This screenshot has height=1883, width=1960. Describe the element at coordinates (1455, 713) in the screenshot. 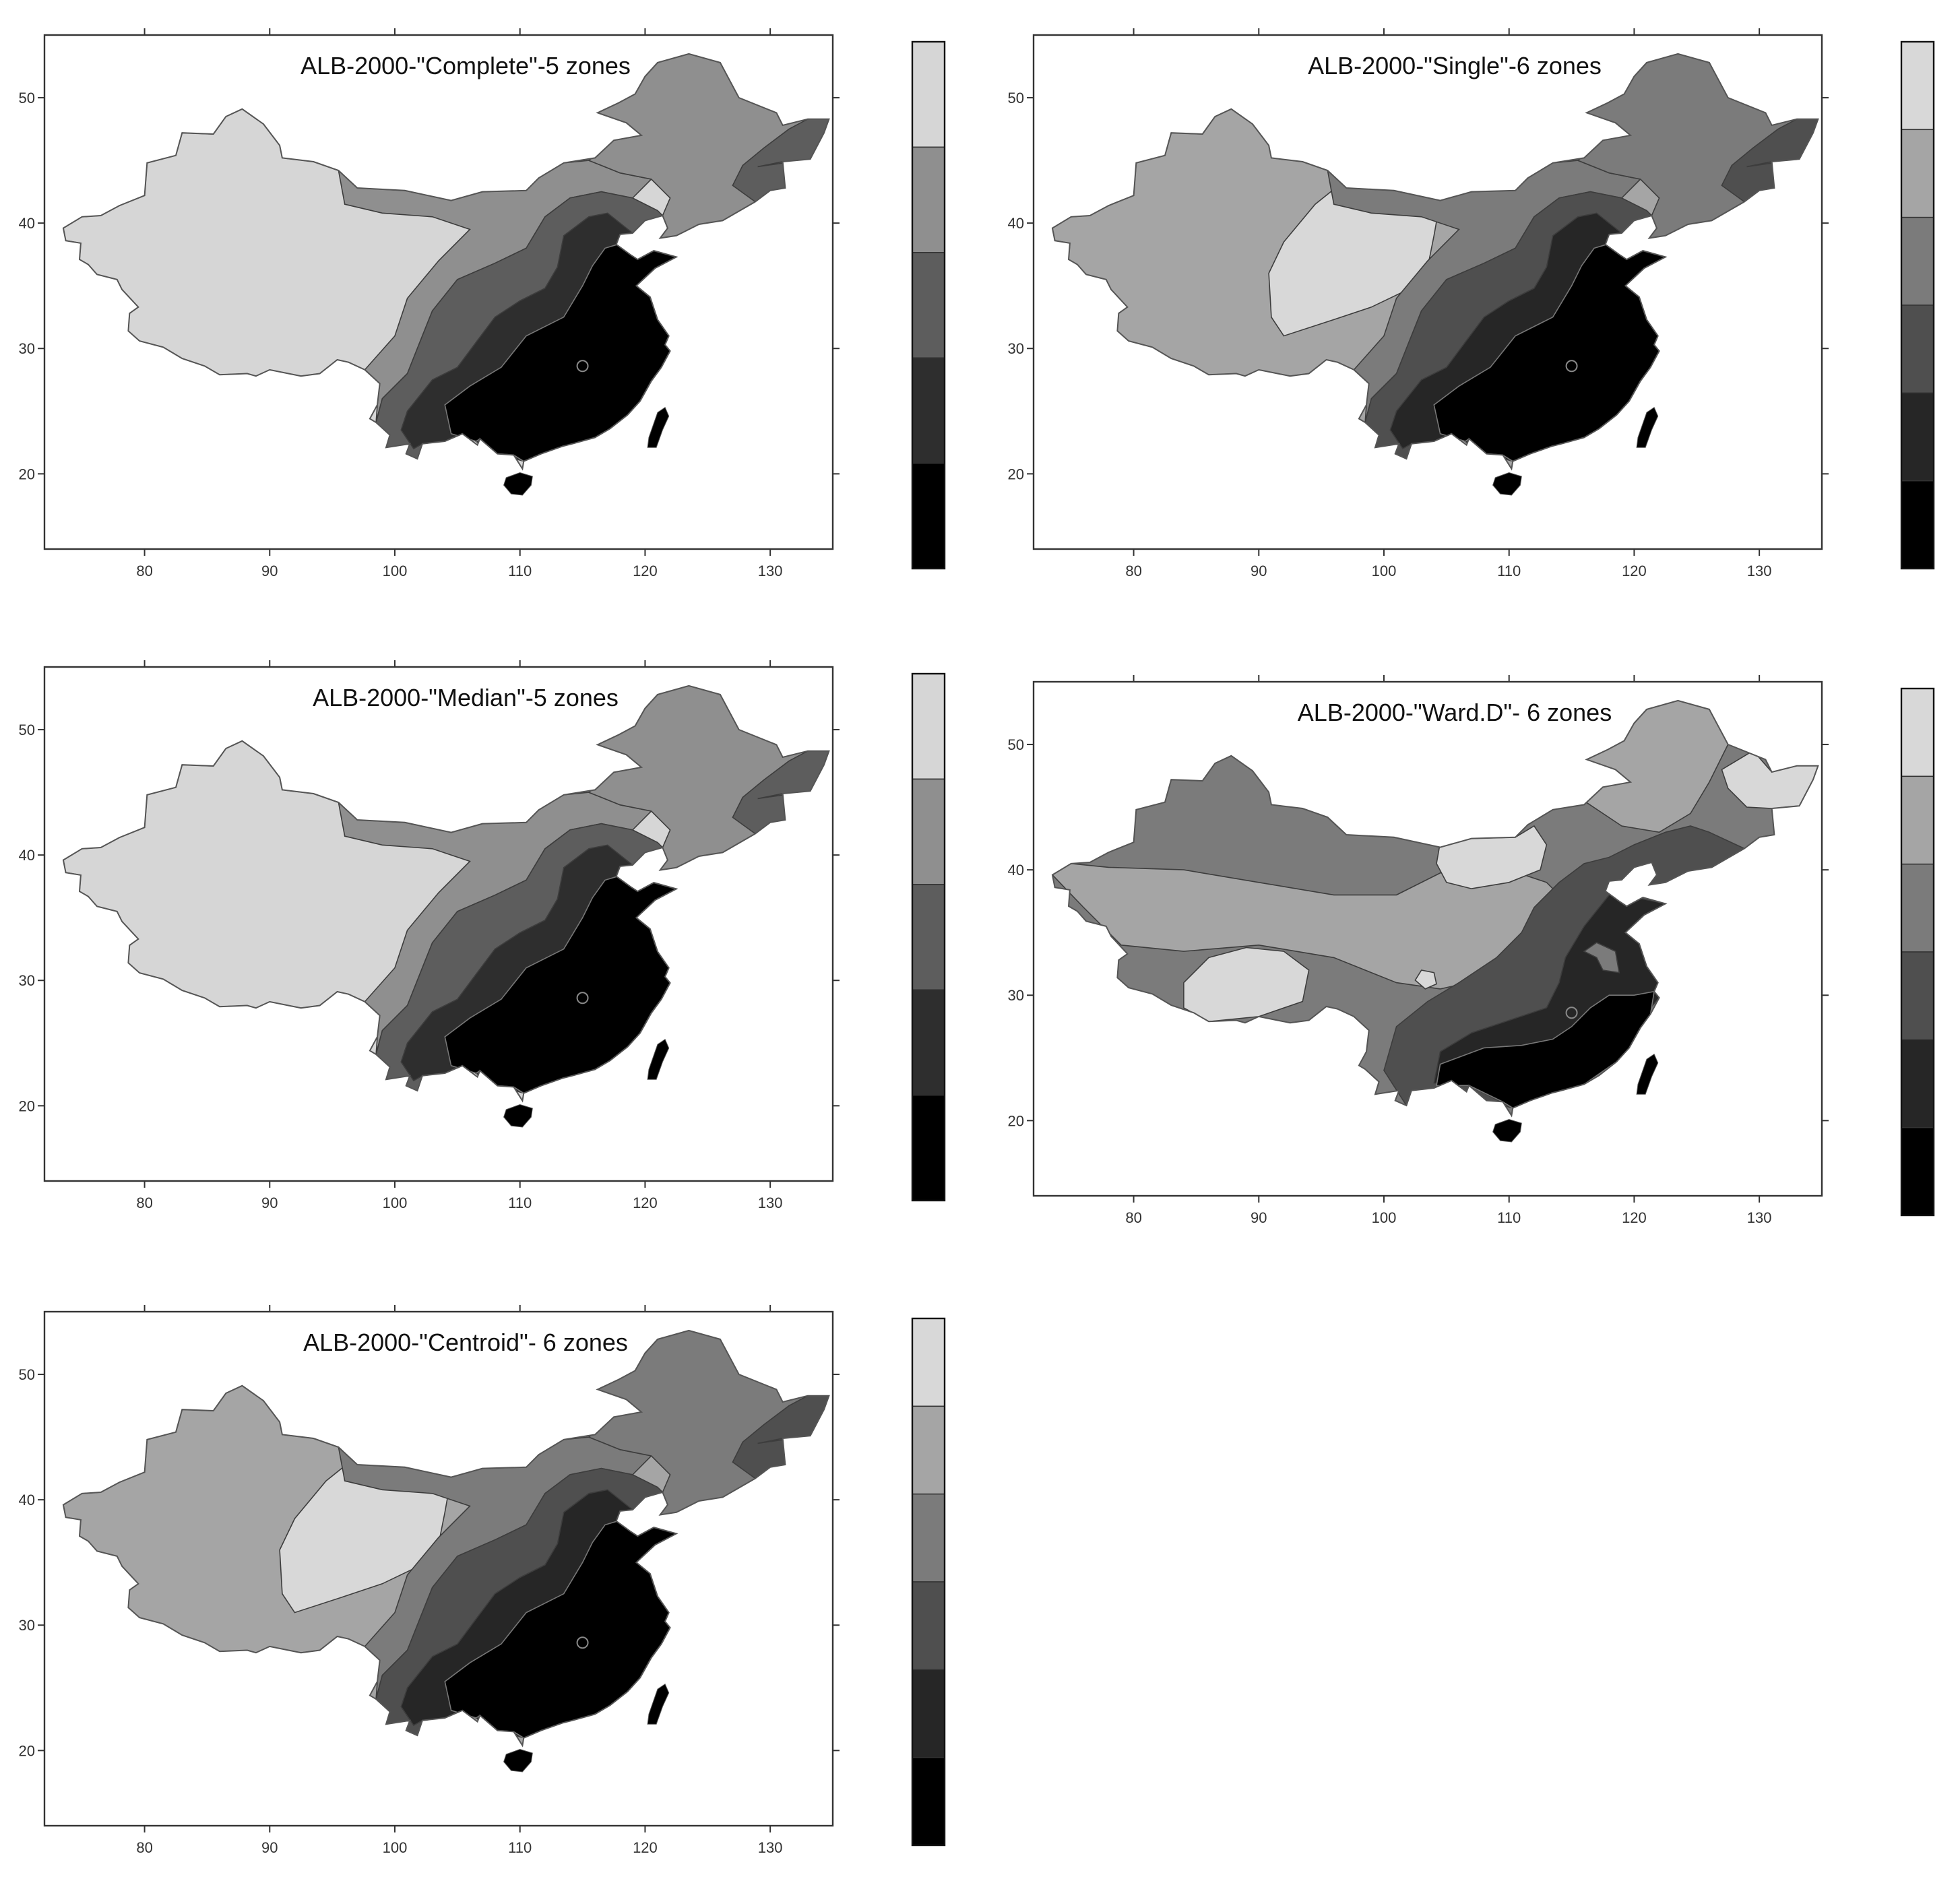

I see `map-title: ALB-2000-"Ward.D"- 6 zones` at that location.